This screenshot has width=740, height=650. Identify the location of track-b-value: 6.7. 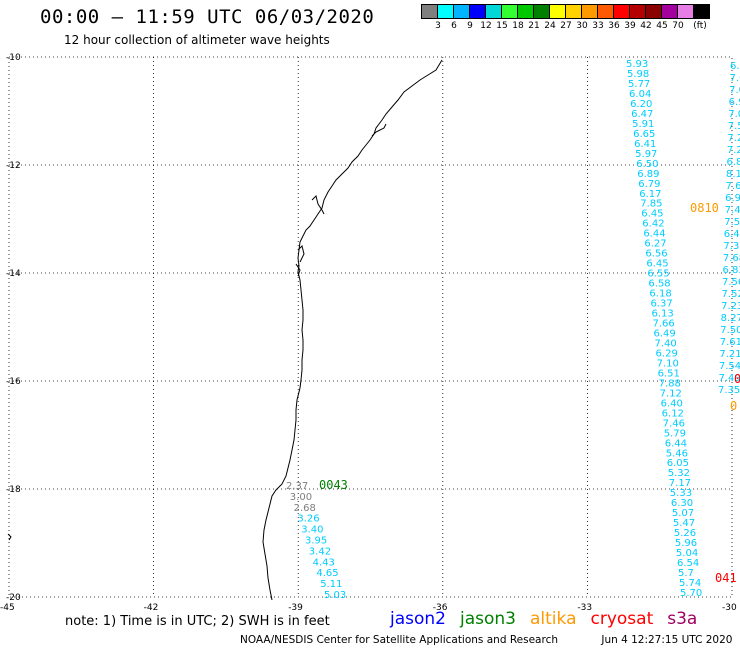
(735, 66).